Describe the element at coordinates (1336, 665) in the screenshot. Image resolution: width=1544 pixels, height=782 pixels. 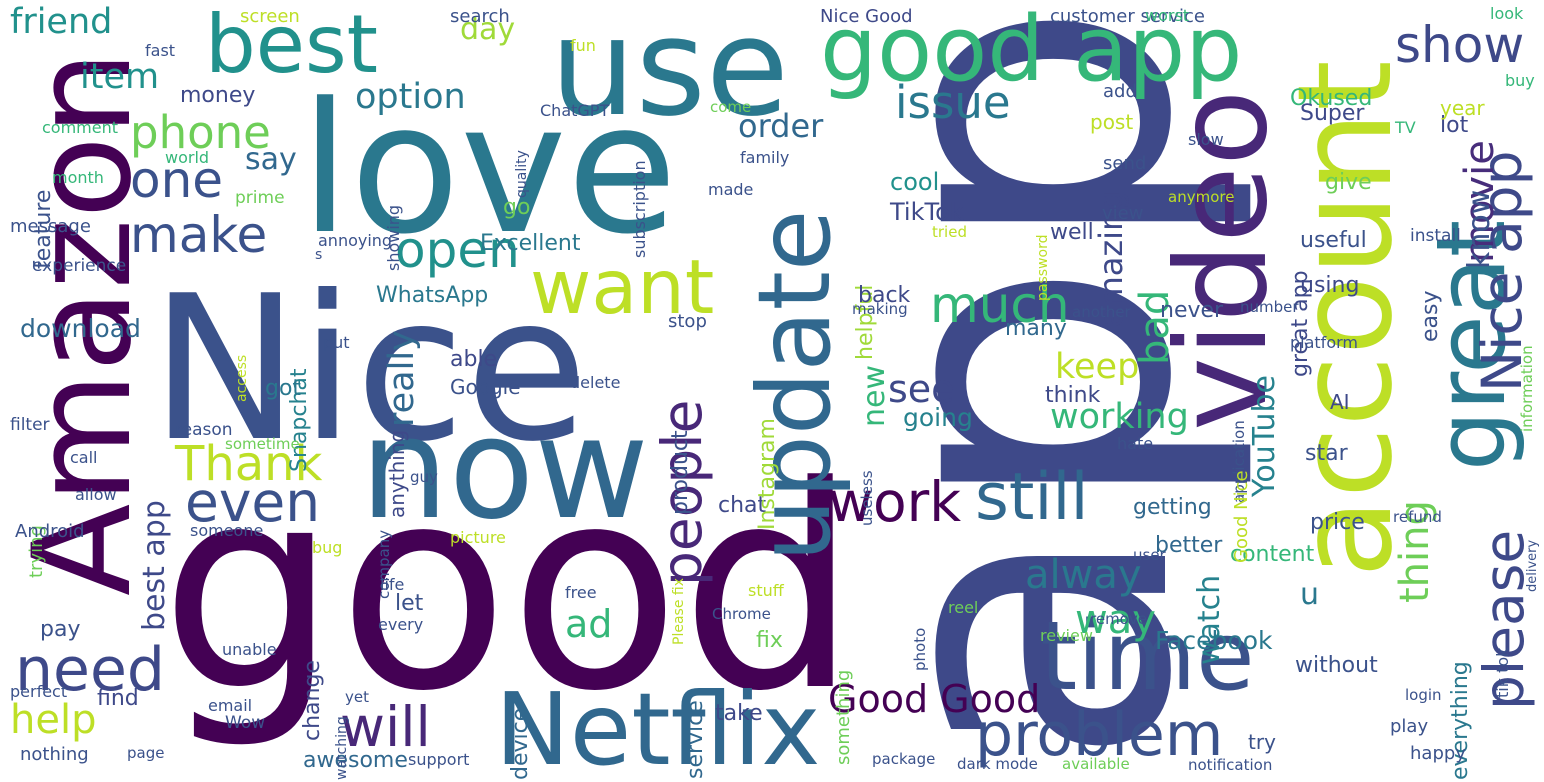
I see `word-without: without` at that location.